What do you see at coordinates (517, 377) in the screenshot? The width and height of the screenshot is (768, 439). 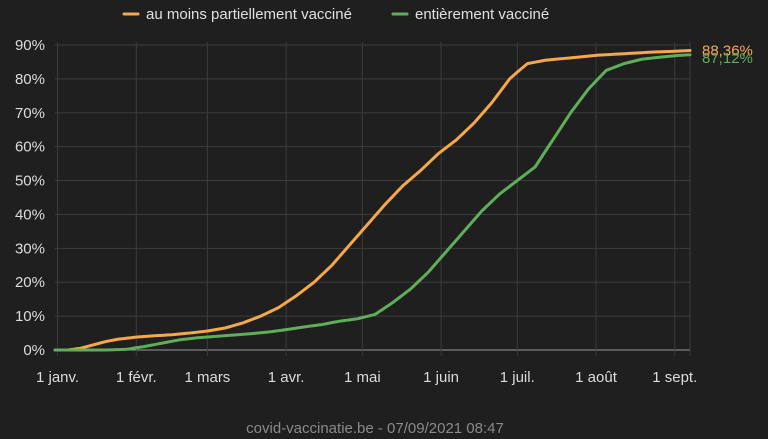 I see `x-tick-label: 1 juil.` at bounding box center [517, 377].